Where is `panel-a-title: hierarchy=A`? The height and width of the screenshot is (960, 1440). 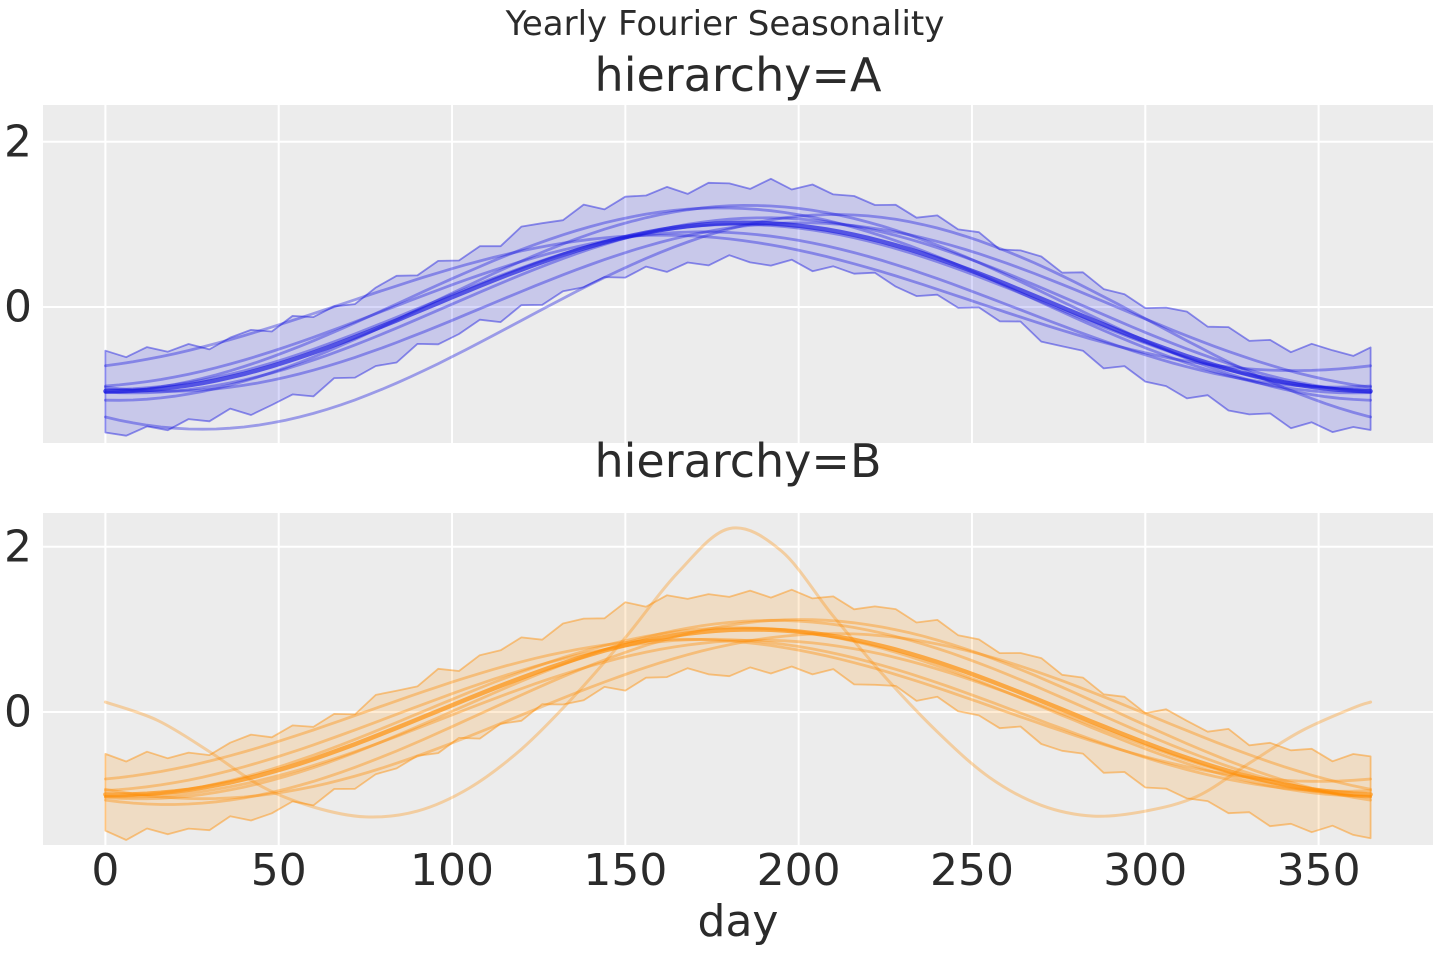
panel-a-title: hierarchy=A is located at coordinates (738, 75).